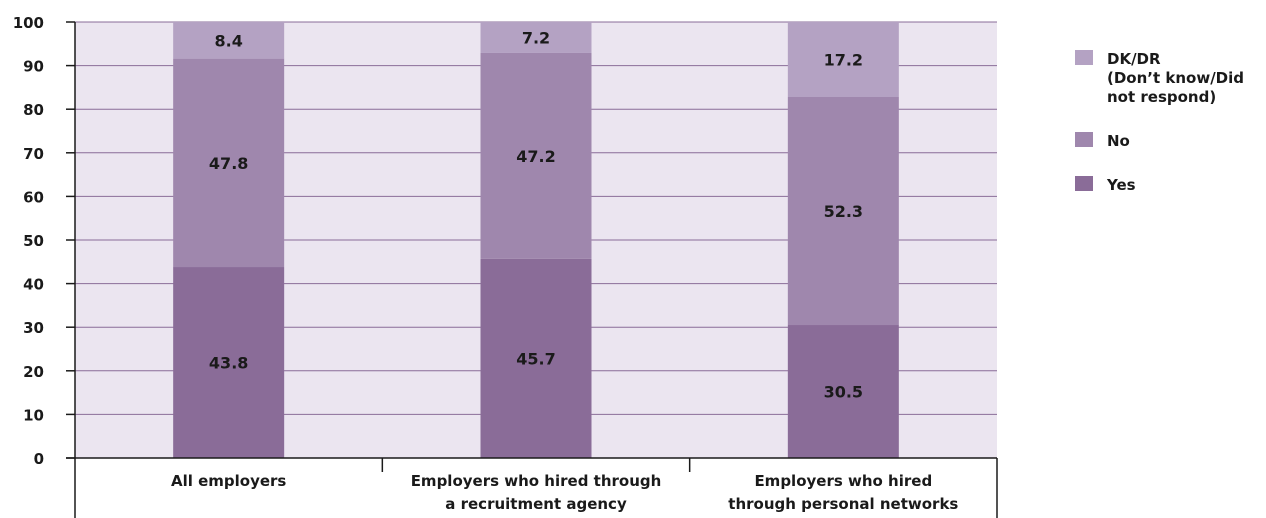 The height and width of the screenshot is (518, 1266). Describe the element at coordinates (228, 481) in the screenshot. I see `x-category-label: All employers` at that location.